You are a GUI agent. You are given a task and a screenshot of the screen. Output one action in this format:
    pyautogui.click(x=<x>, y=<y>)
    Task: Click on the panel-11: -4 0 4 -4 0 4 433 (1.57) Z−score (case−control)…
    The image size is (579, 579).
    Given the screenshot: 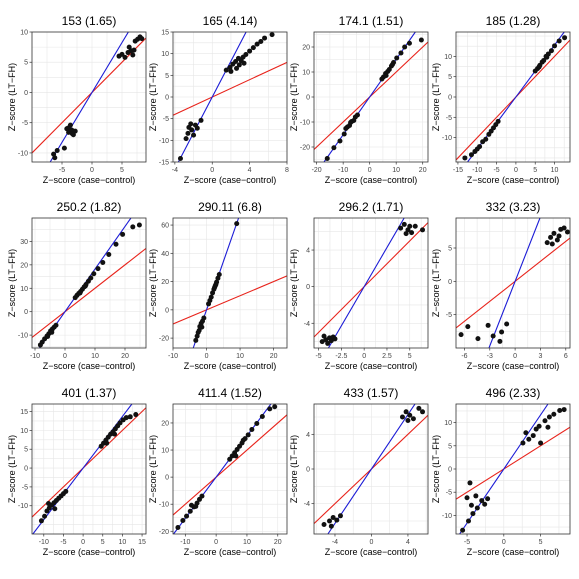 What is the action you would take?
    pyautogui.click(x=359, y=471)
    